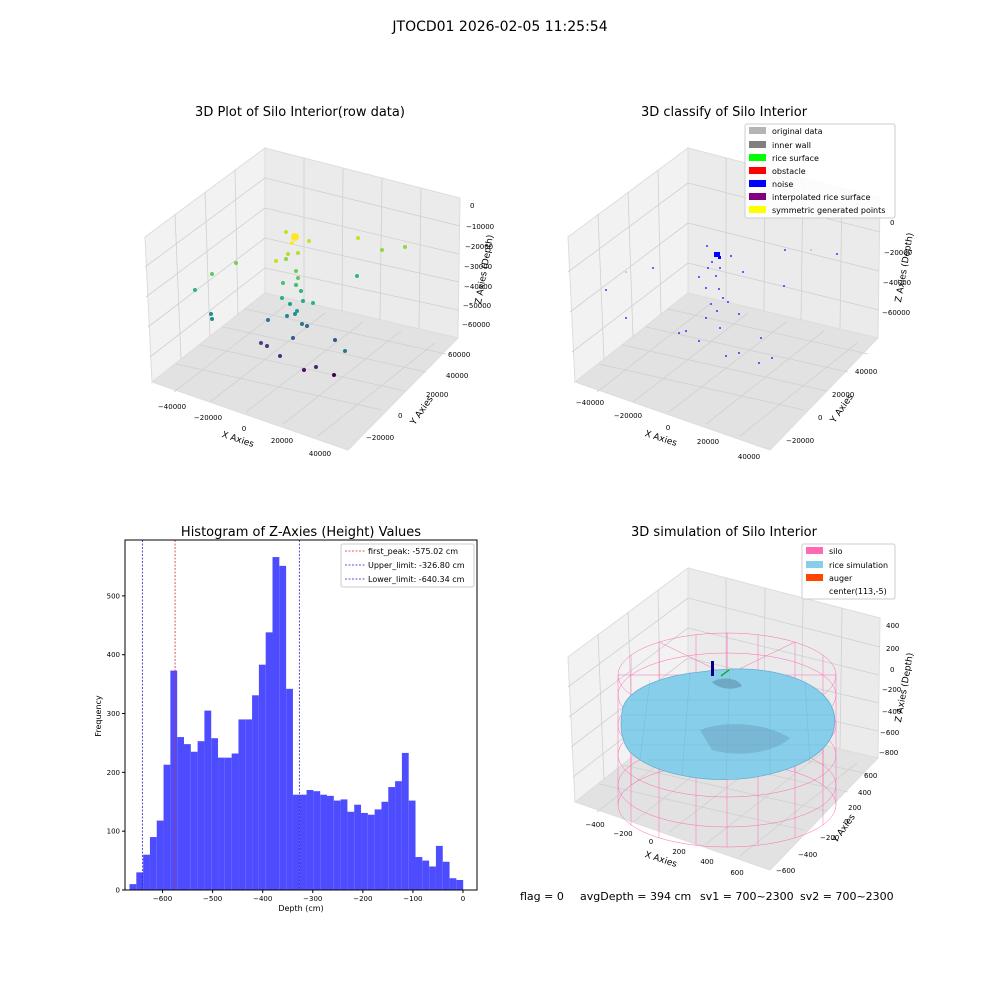  Describe the element at coordinates (905, 267) in the screenshot. I see `z-axis-label: Z Axies (Depth)` at that location.